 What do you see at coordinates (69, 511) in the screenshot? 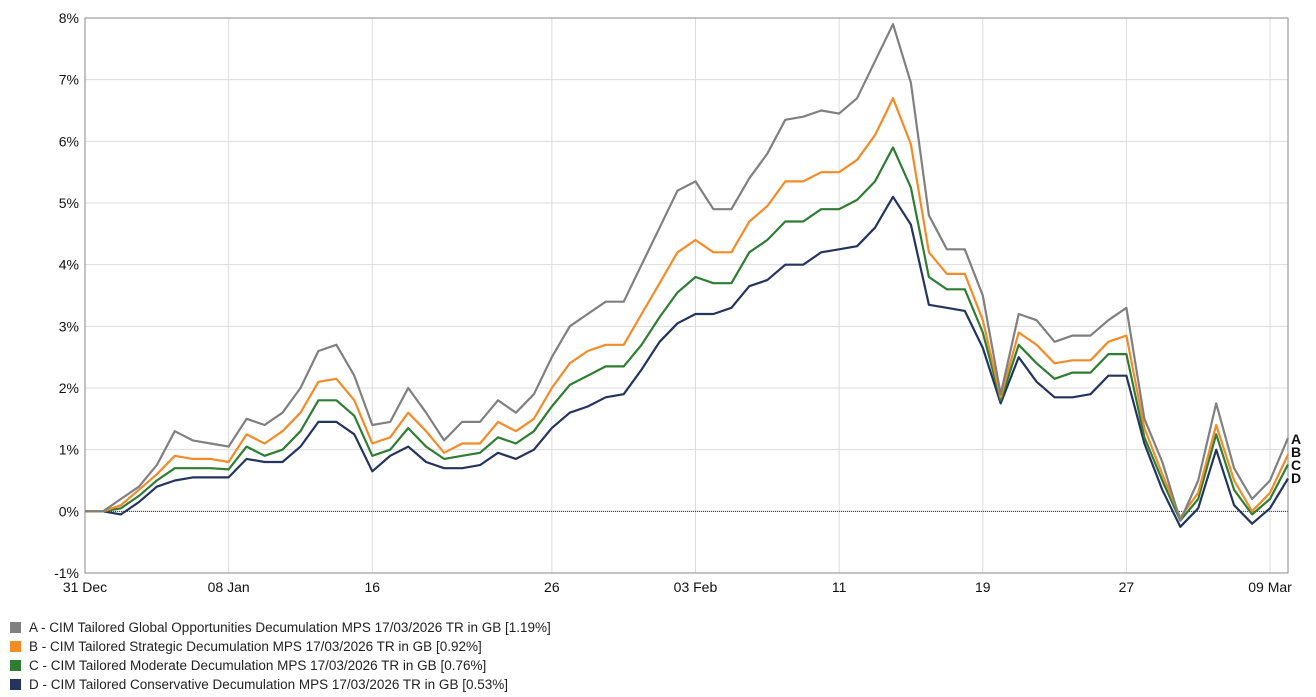
I see `y-tick-label: 0%` at bounding box center [69, 511].